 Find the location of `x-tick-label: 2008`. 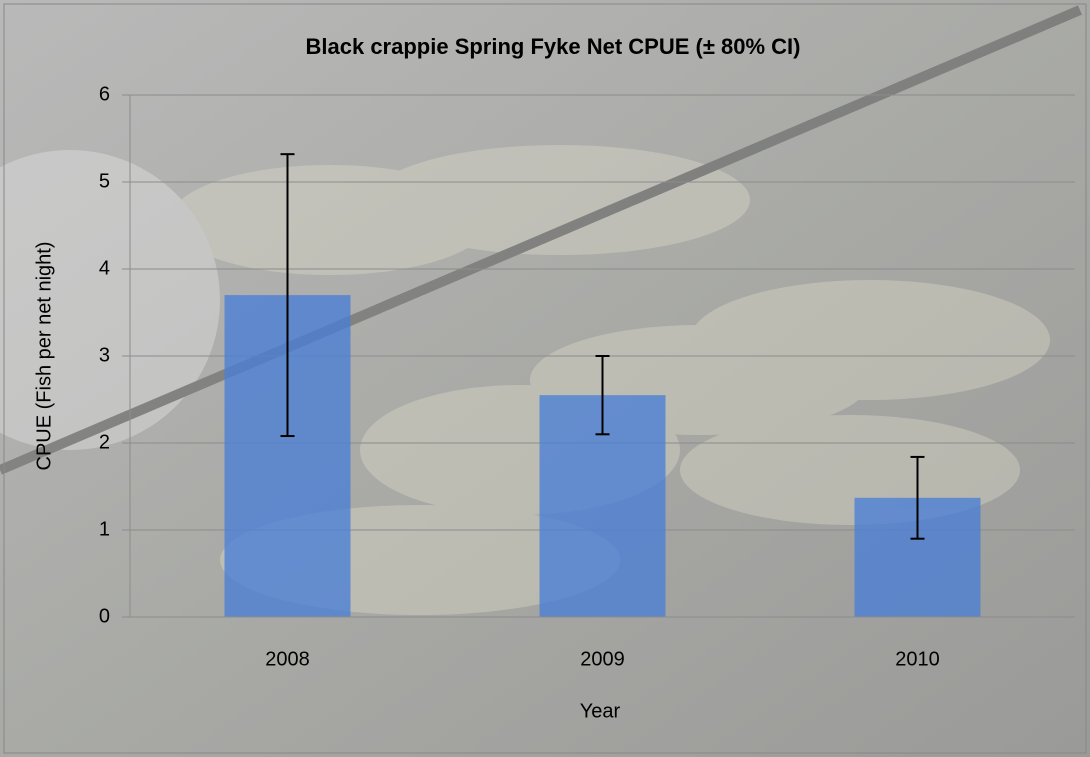

x-tick-label: 2008 is located at coordinates (287, 659).